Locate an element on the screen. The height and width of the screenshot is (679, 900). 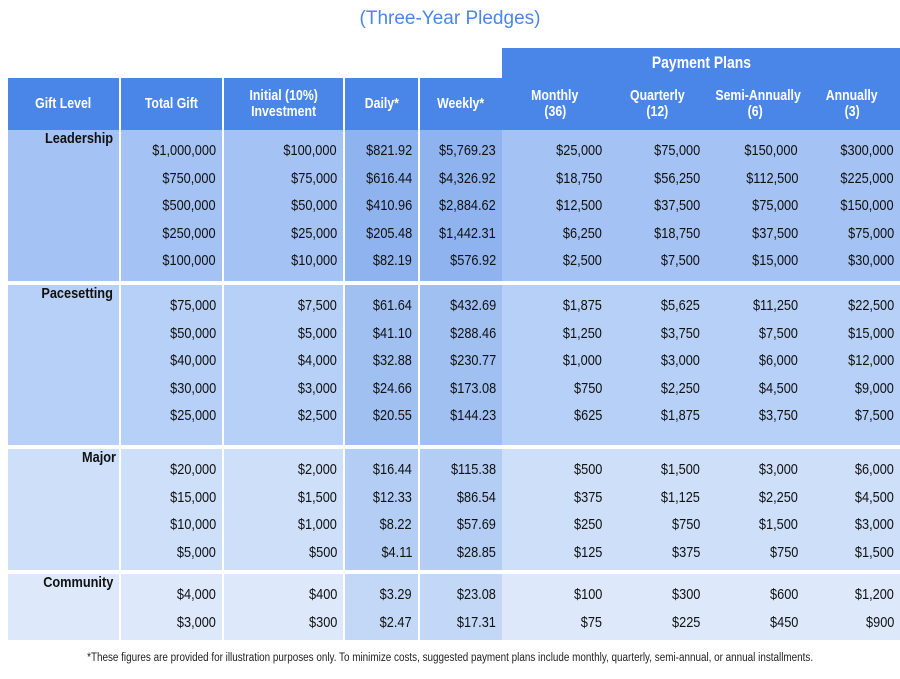
value-text: $37,500 is located at coordinates (774, 233).